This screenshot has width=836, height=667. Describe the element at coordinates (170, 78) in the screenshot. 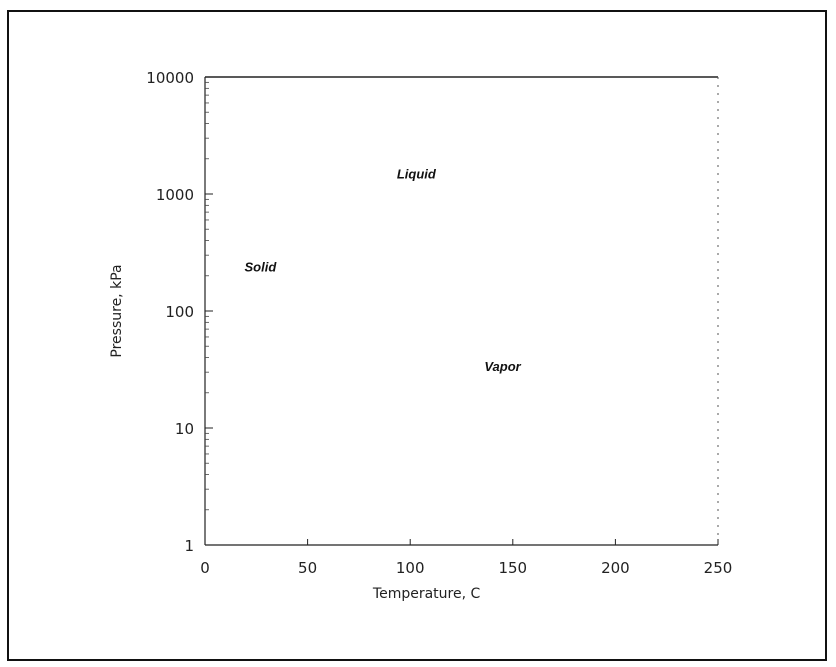

I see `y-tick-label: 10000` at that location.